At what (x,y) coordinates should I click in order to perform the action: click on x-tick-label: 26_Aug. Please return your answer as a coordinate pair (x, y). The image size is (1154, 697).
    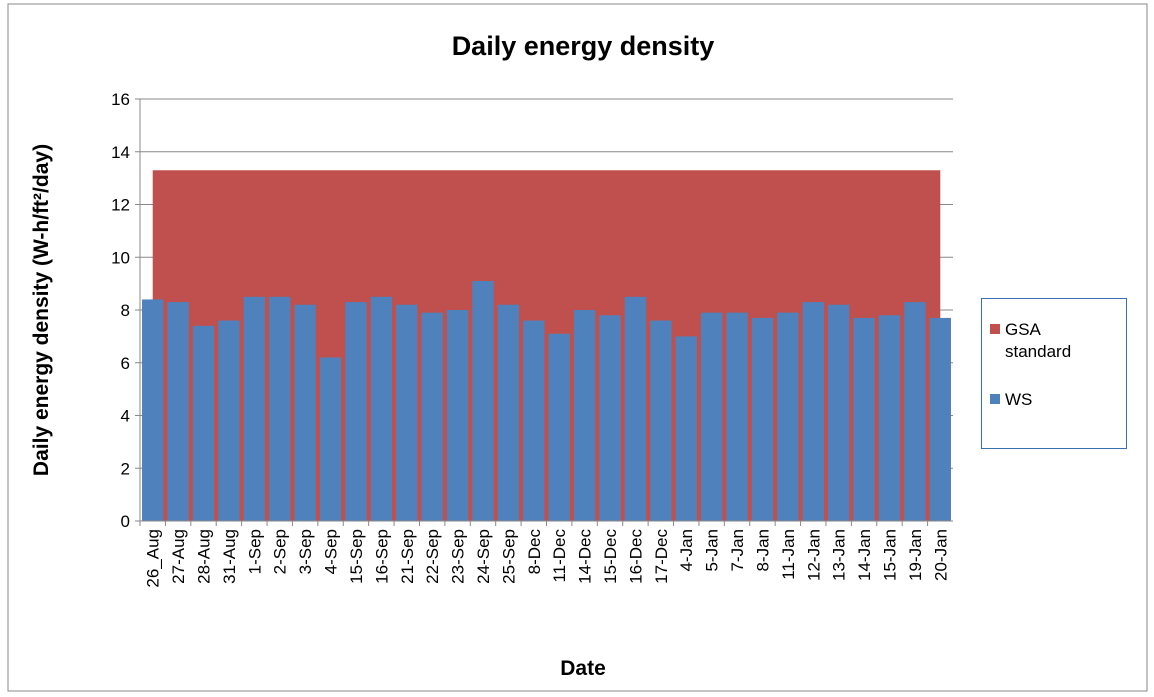
    Looking at the image, I should click on (153, 558).